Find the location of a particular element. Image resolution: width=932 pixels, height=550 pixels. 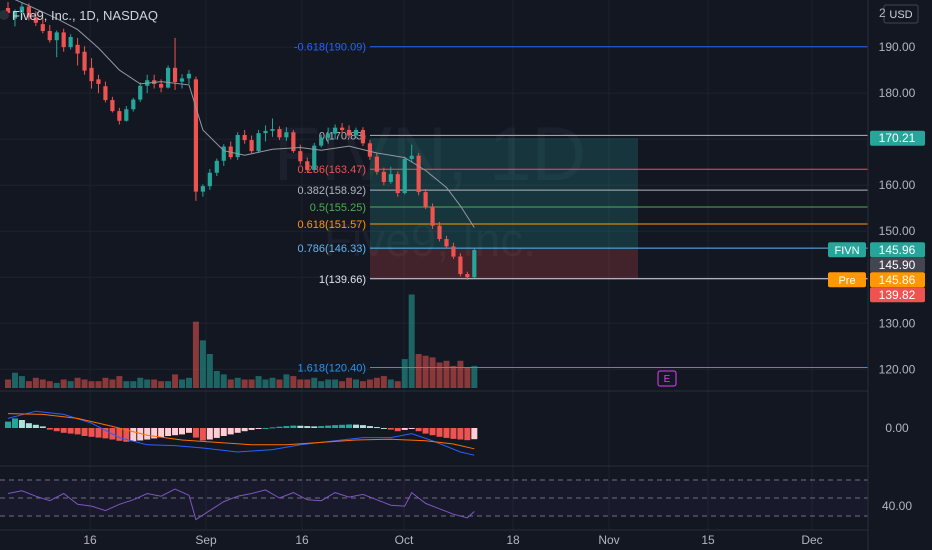

currency-selector: USD is located at coordinates (901, 14).